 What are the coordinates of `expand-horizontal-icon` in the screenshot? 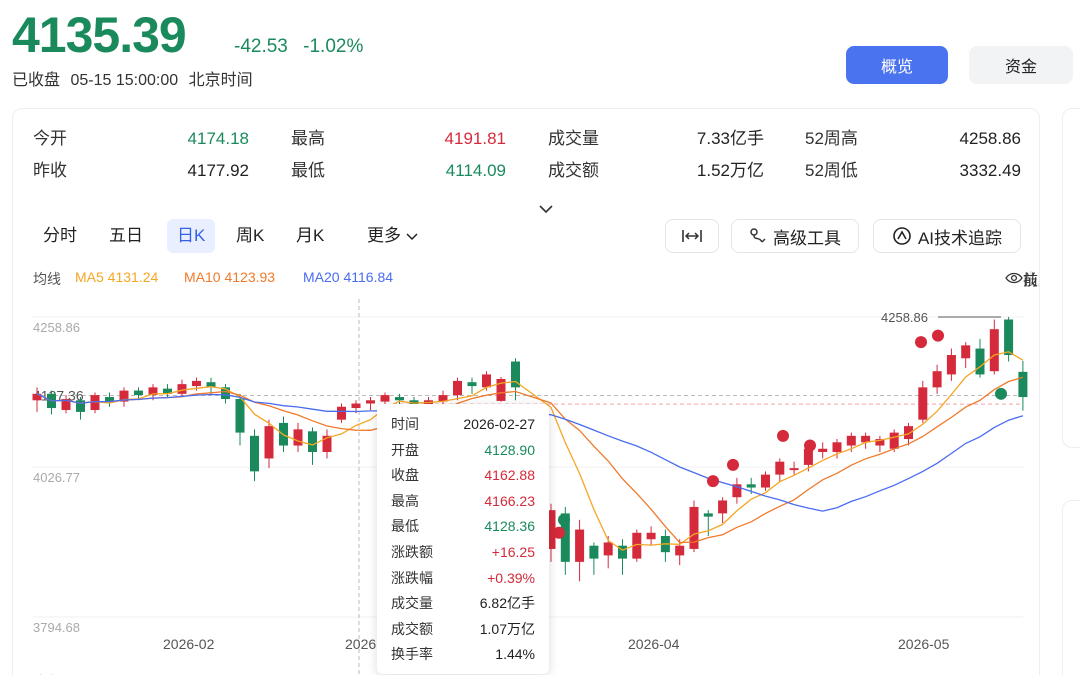 It's located at (692, 236).